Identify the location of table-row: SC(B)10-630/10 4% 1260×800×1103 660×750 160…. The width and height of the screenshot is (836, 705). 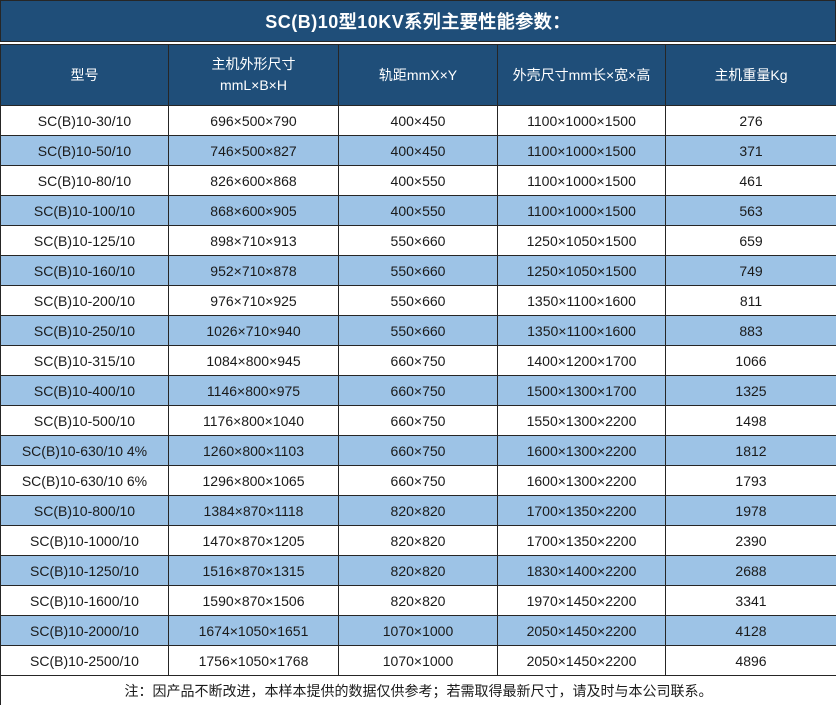
(418, 450).